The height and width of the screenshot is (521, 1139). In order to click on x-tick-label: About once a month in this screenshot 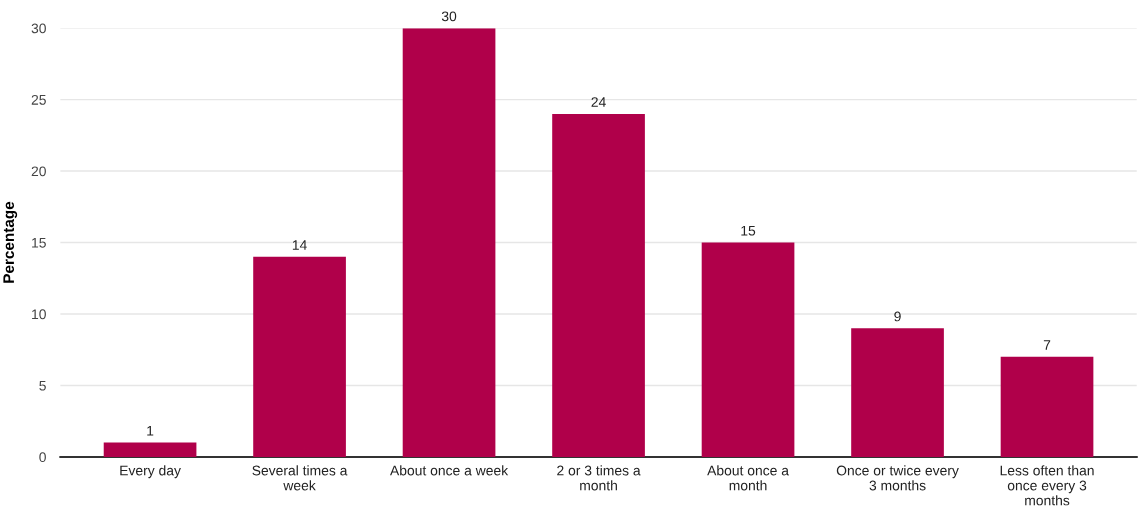, I will do `click(748, 478)`.